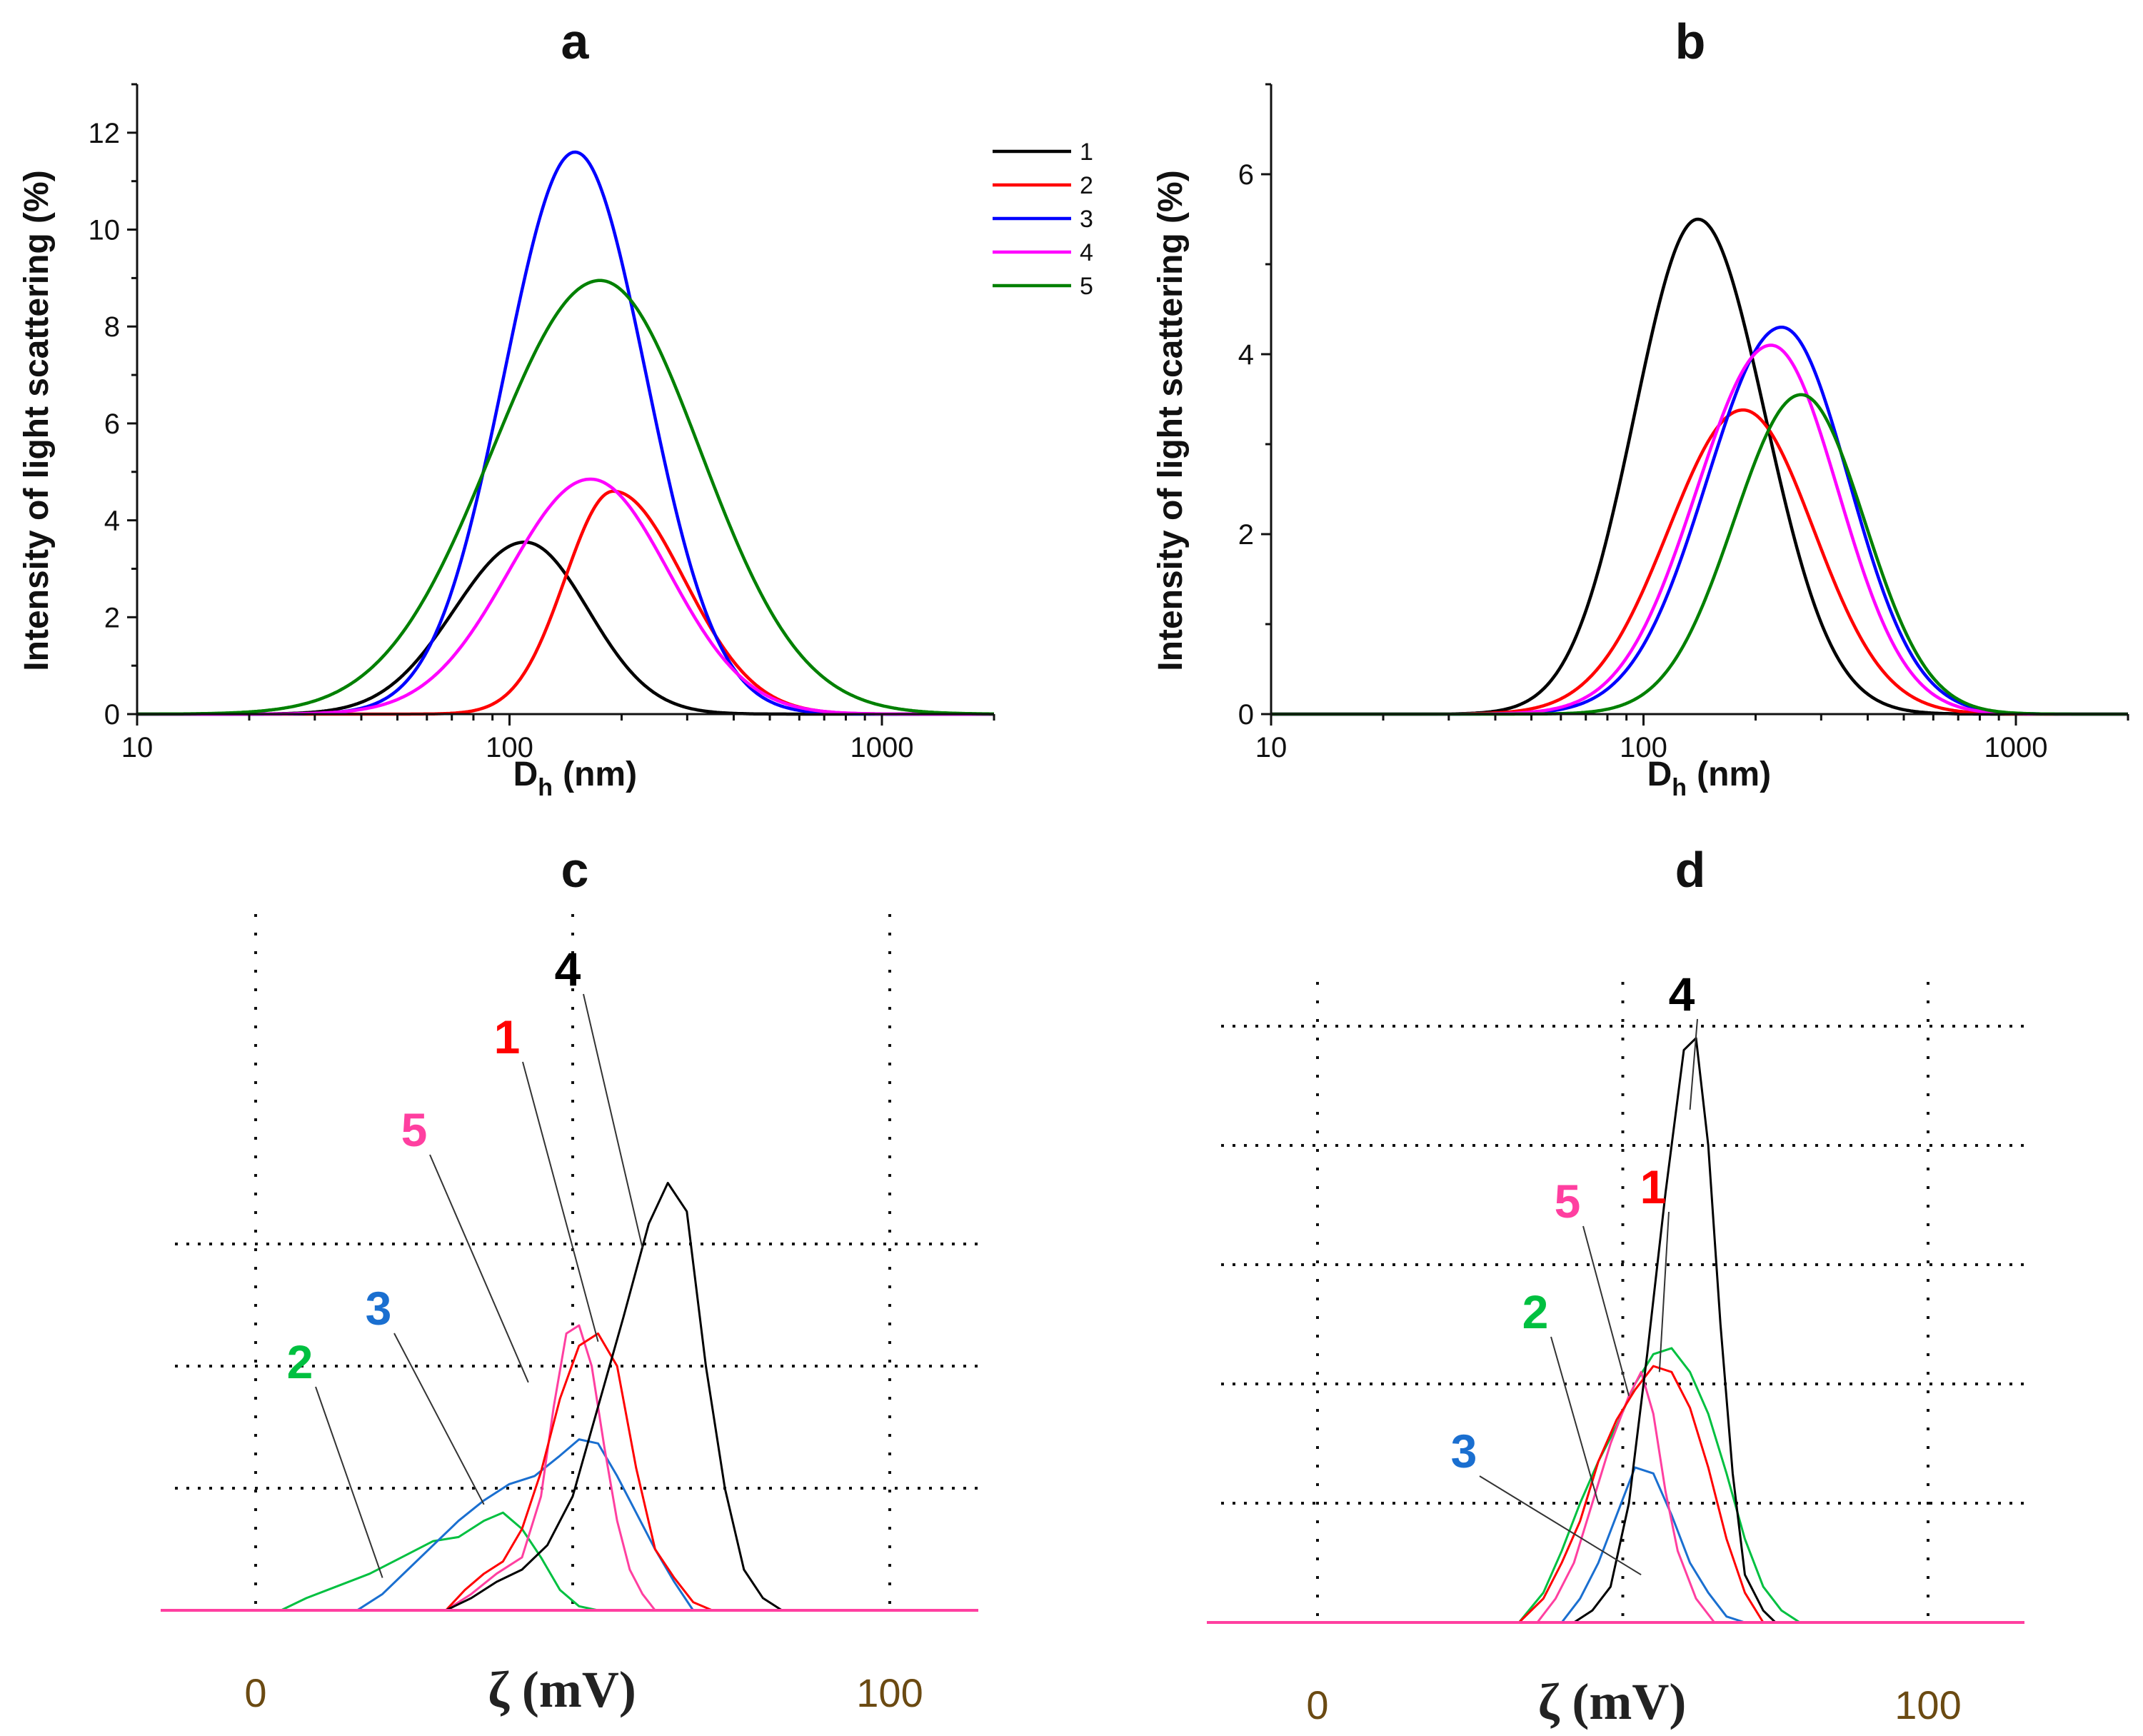 This screenshot has height=1736, width=2143. What do you see at coordinates (105, 230) in the screenshot?
I see `y-tick-label: 10` at bounding box center [105, 230].